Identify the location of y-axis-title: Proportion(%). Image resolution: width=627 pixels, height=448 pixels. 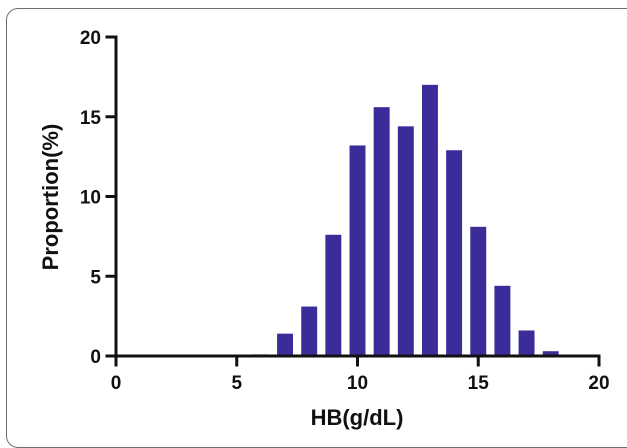
(50, 197).